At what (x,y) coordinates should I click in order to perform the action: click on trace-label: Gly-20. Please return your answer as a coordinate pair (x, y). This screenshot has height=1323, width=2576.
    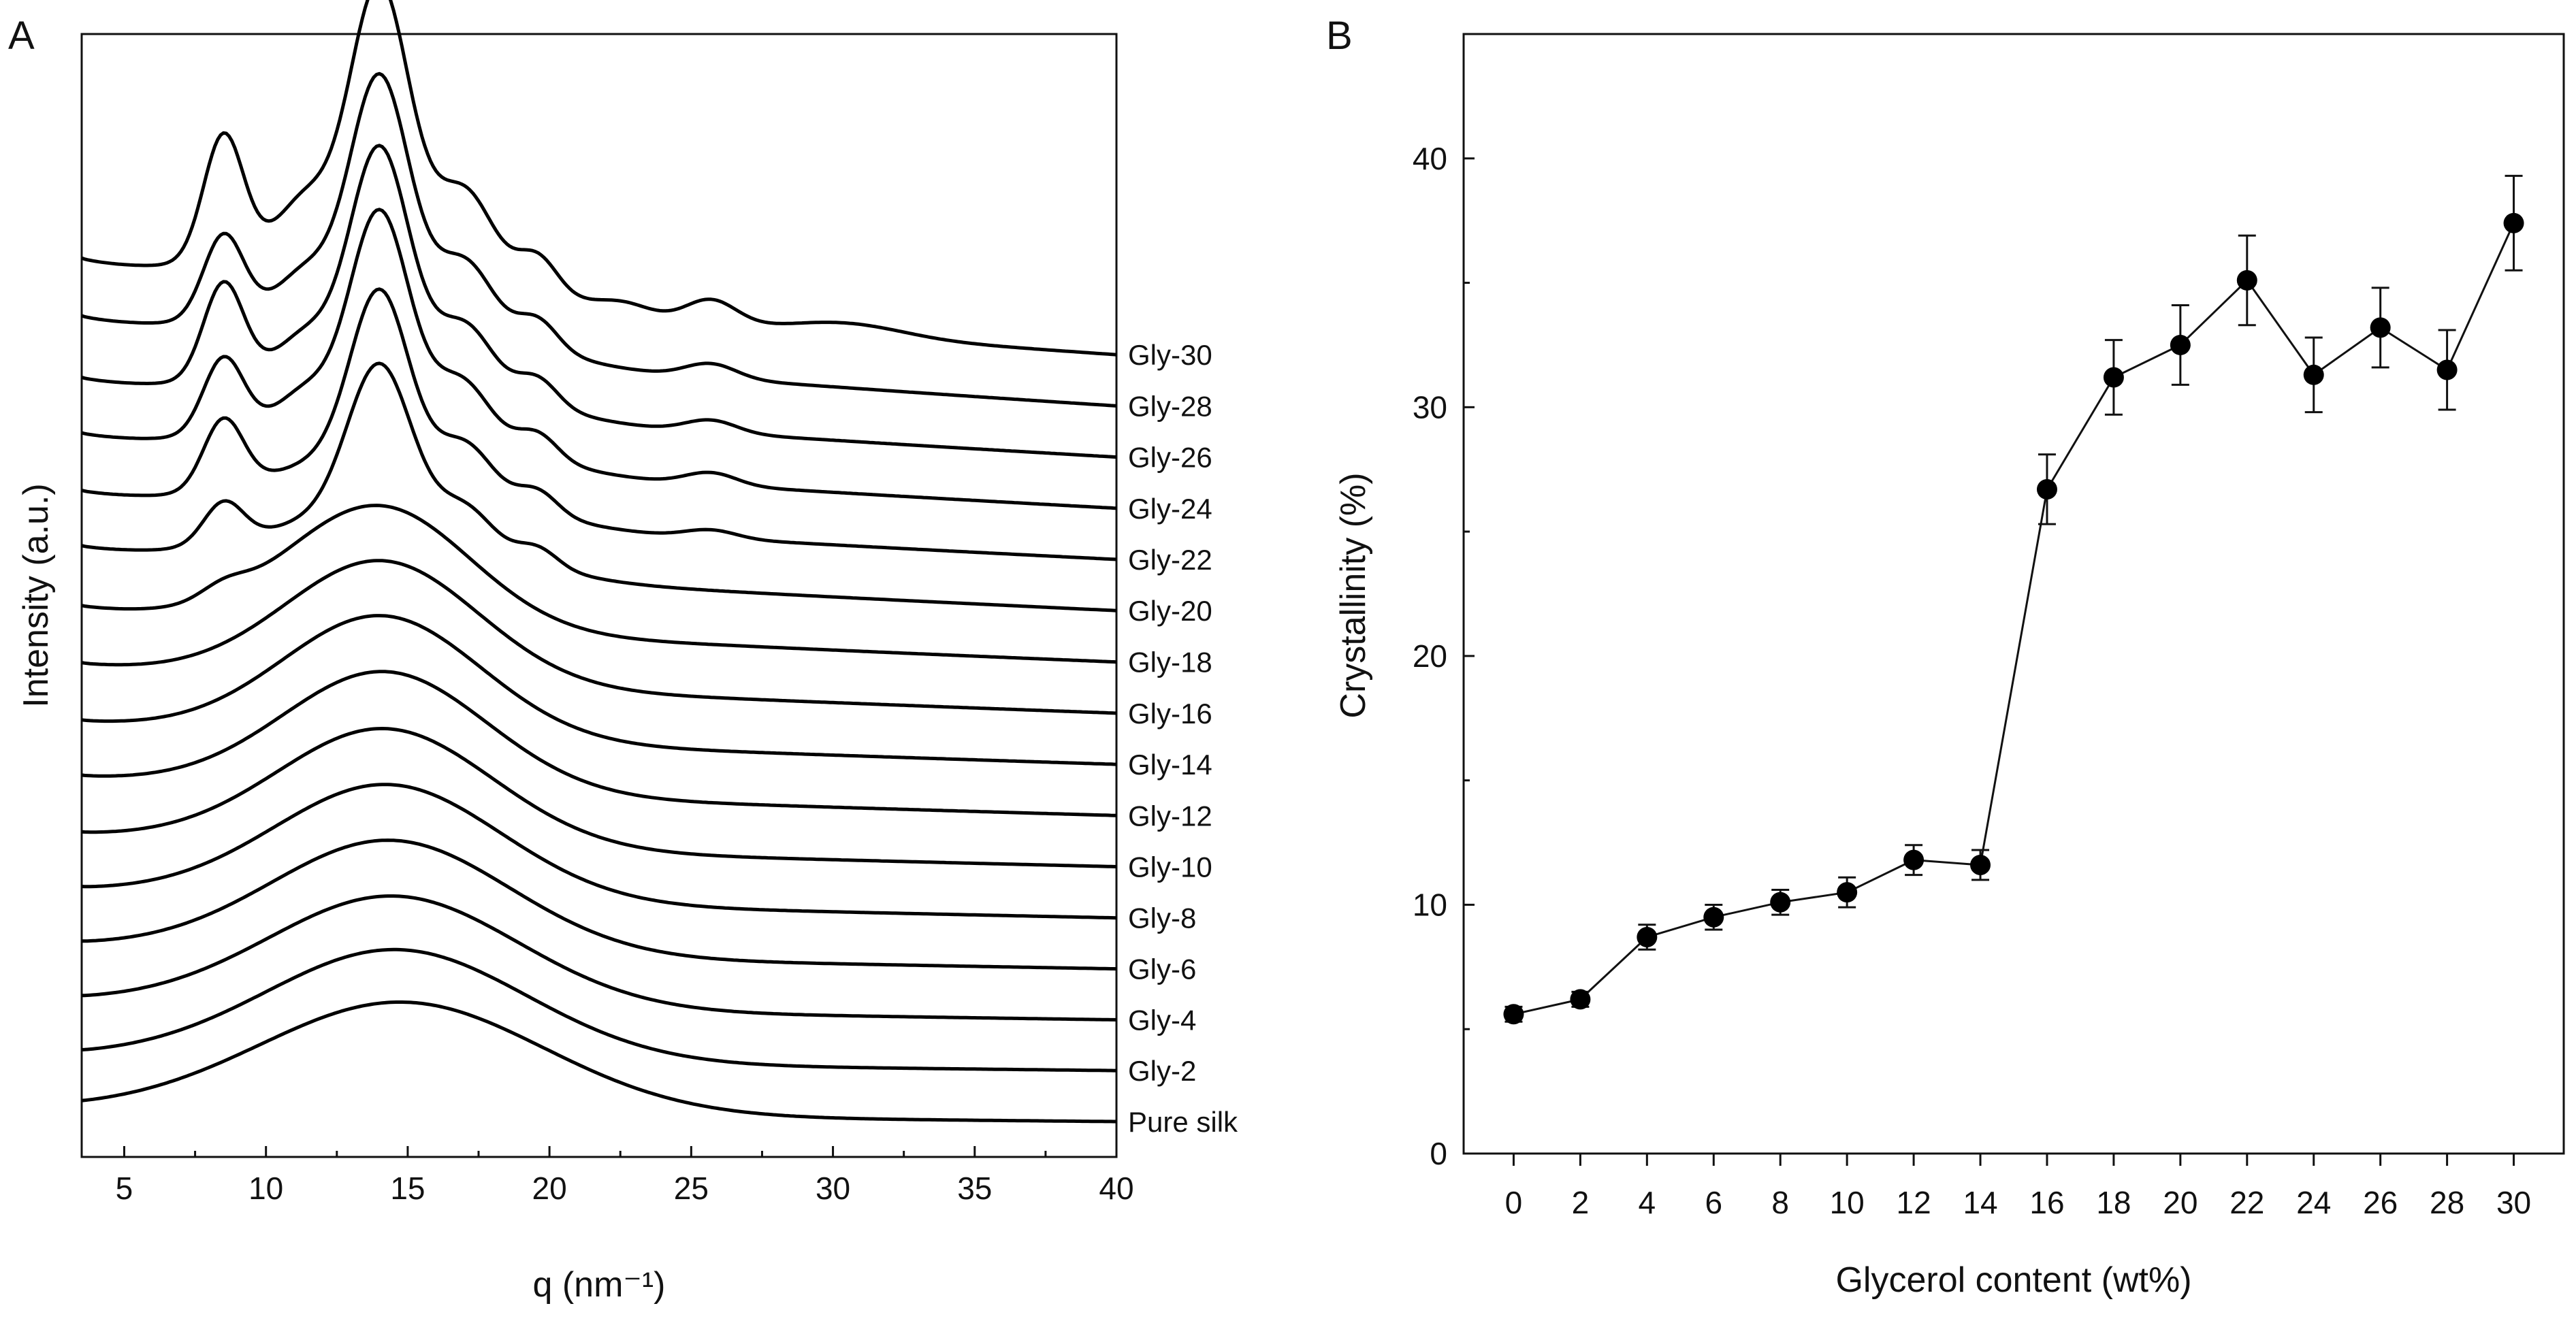
    Looking at the image, I should click on (1170, 611).